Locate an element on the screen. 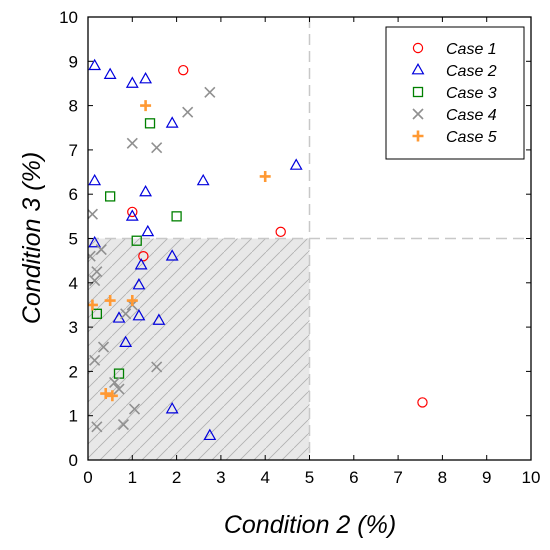  legend-label: Case 4 is located at coordinates (471, 115).